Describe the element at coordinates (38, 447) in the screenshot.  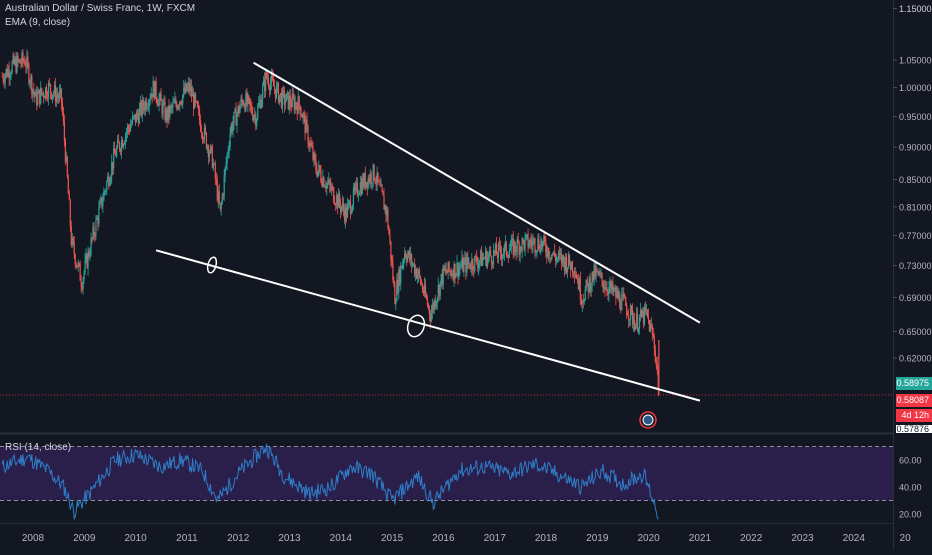
I see `rsi-legend: RSI (14, close)` at that location.